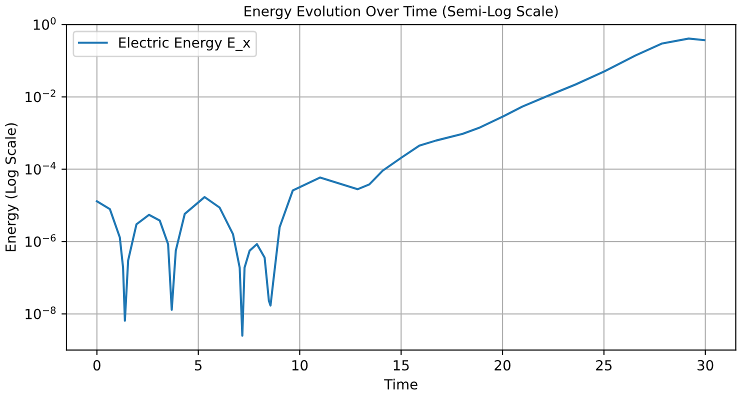 This screenshot has height=396, width=742. What do you see at coordinates (41, 96) in the screenshot?
I see `y-tick-label: 10$^{−2}$` at bounding box center [41, 96].